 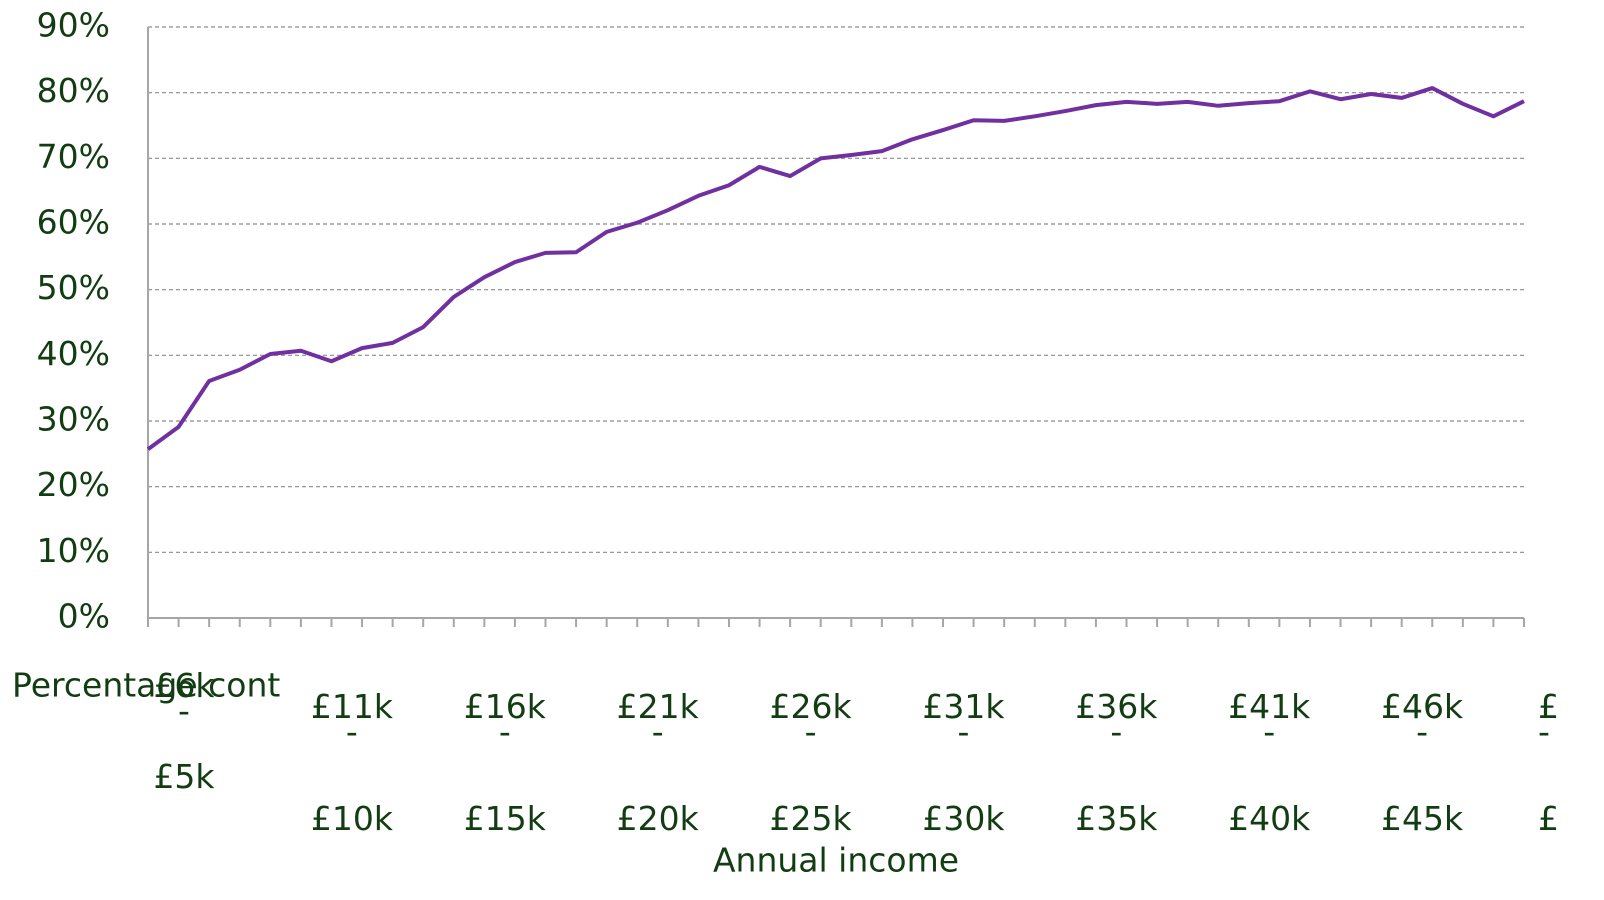 I want to click on x-axis-title: Annual income, so click(x=836, y=860).